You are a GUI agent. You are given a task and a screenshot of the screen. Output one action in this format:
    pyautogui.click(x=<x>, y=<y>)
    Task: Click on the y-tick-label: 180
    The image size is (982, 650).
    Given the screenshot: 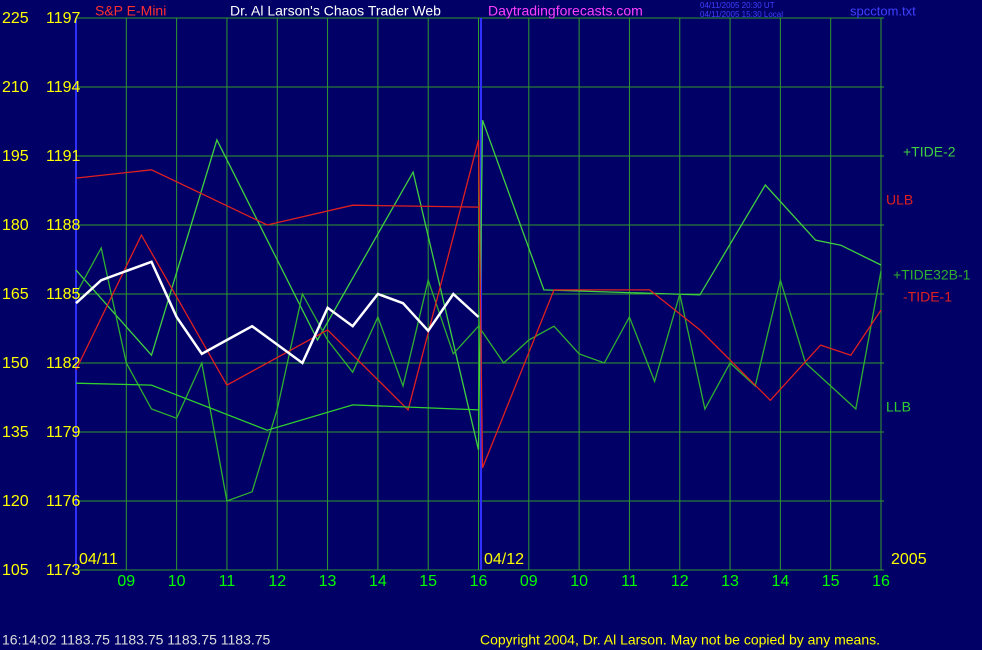 What is the action you would take?
    pyautogui.click(x=15, y=225)
    